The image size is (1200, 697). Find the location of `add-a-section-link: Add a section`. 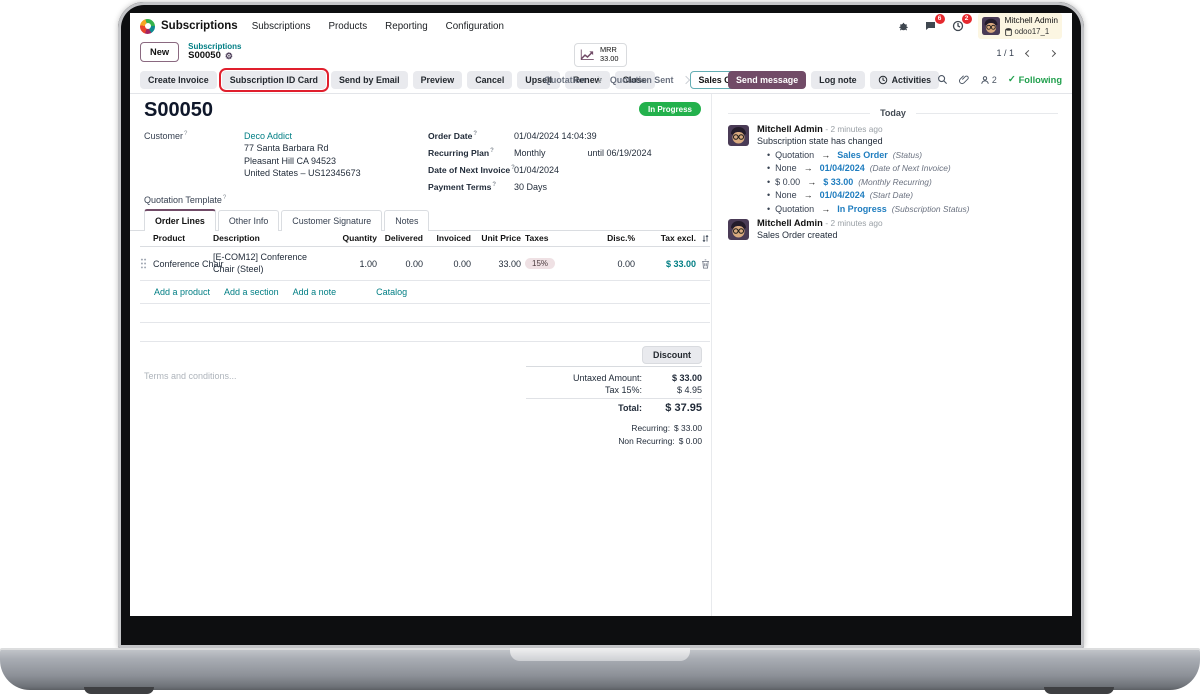

add-a-section-link: Add a section is located at coordinates (251, 292).